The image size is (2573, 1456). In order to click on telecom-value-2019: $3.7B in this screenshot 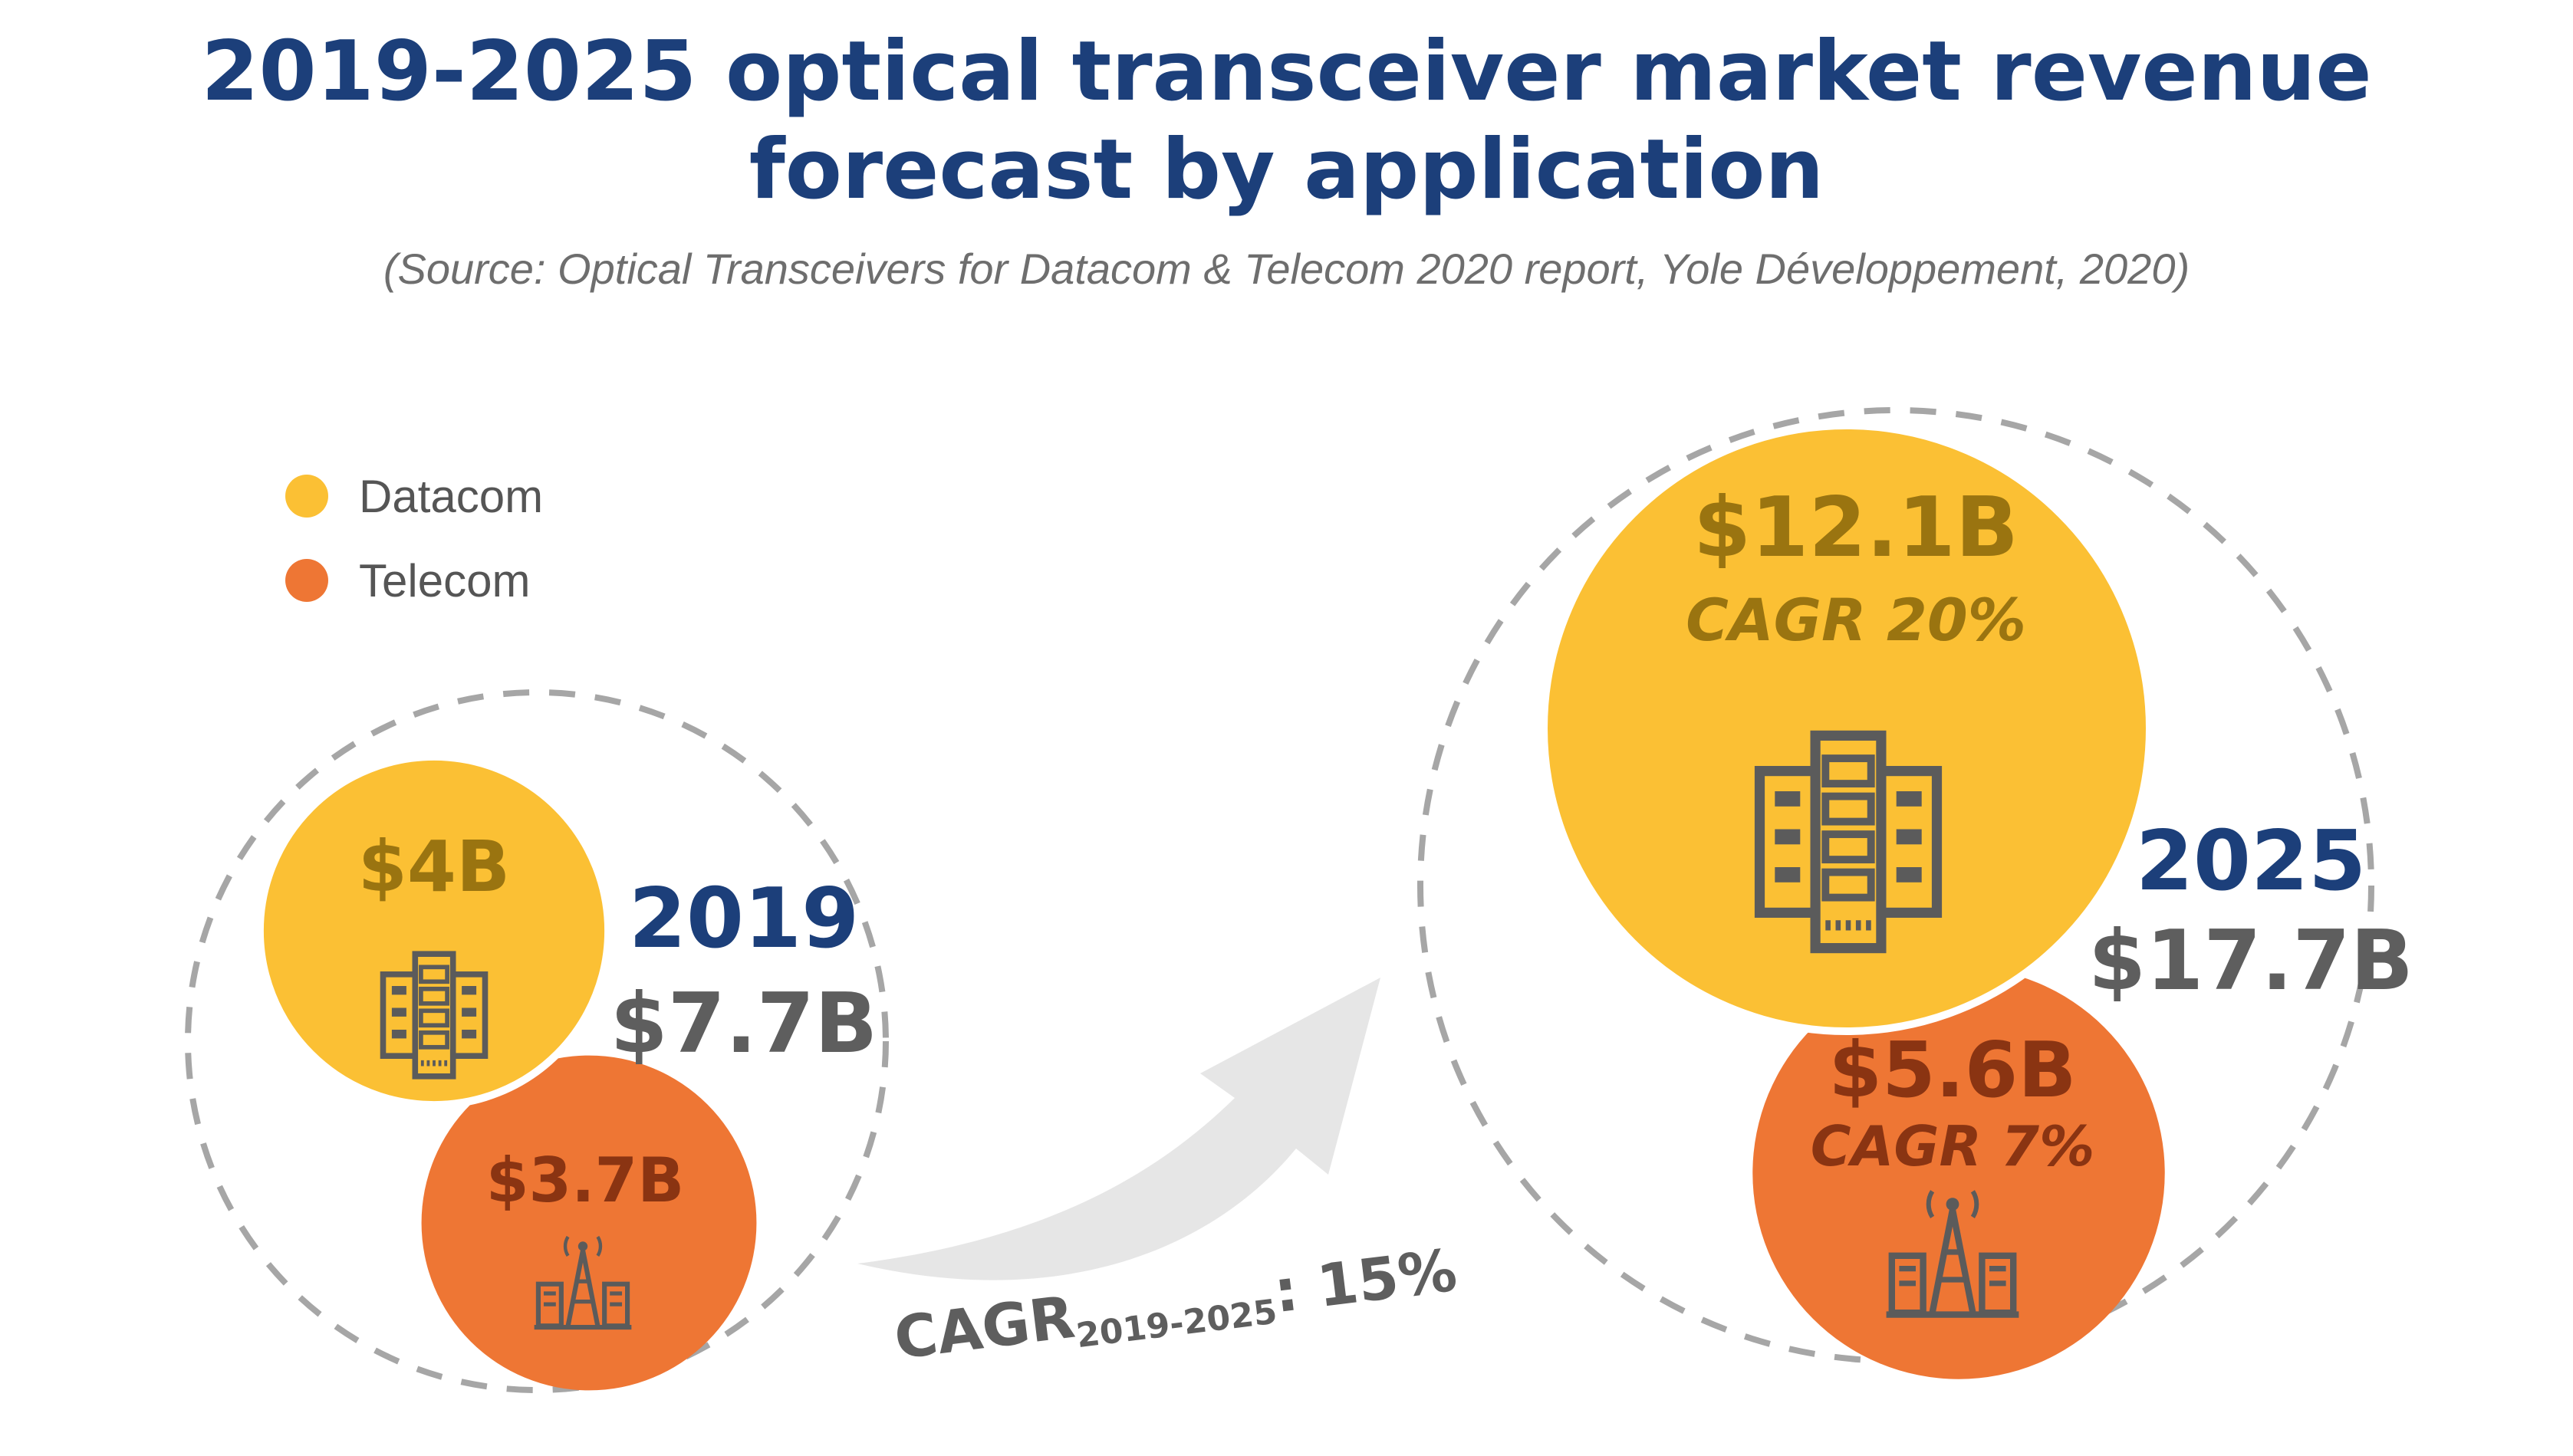, I will do `click(585, 1180)`.